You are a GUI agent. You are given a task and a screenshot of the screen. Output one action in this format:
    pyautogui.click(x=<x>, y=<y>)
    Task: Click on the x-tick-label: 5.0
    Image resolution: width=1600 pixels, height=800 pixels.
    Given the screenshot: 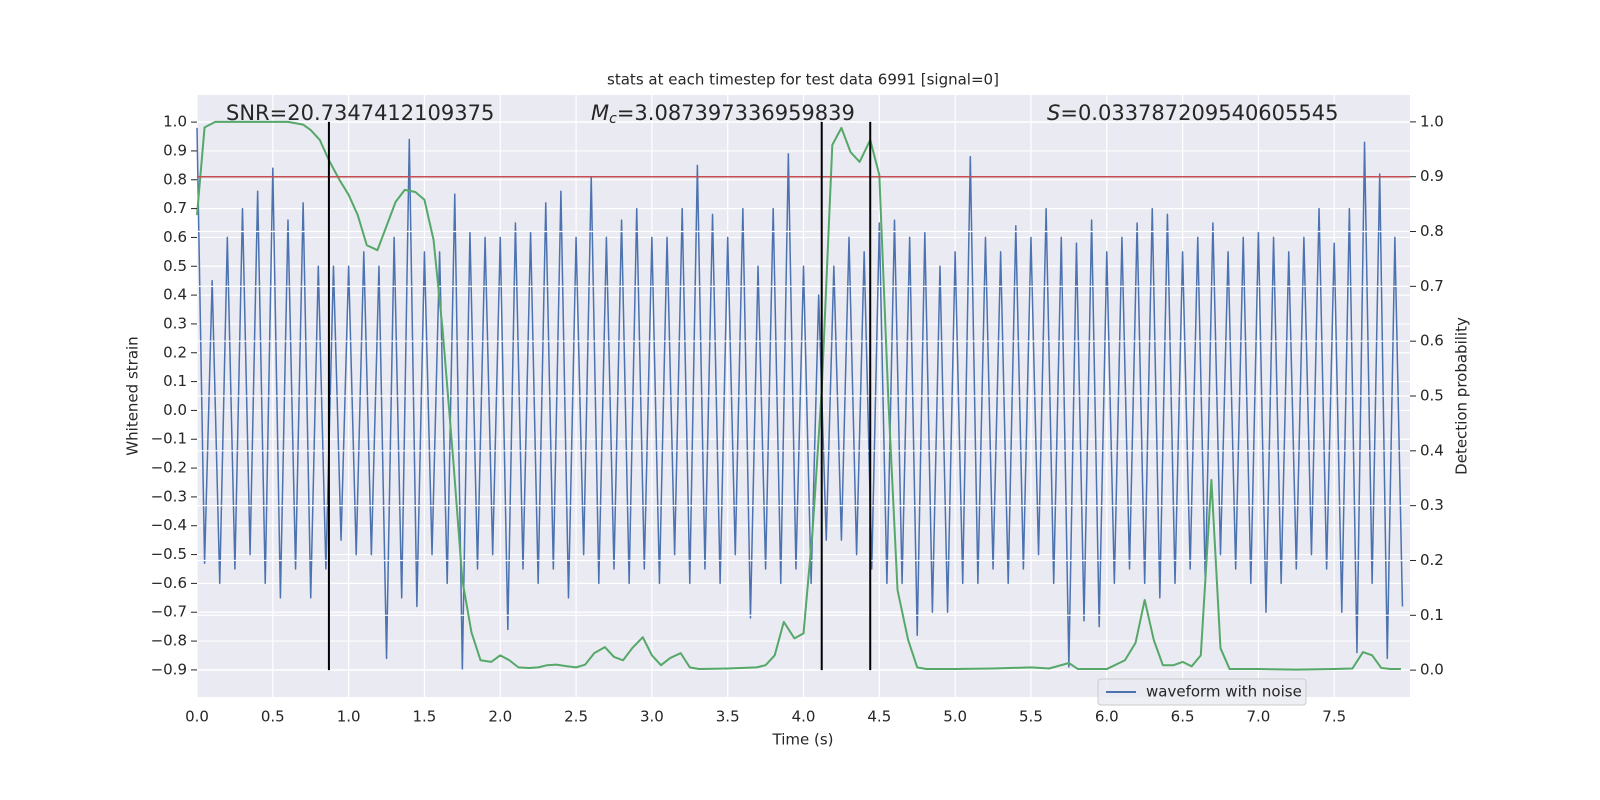 What is the action you would take?
    pyautogui.click(x=955, y=717)
    